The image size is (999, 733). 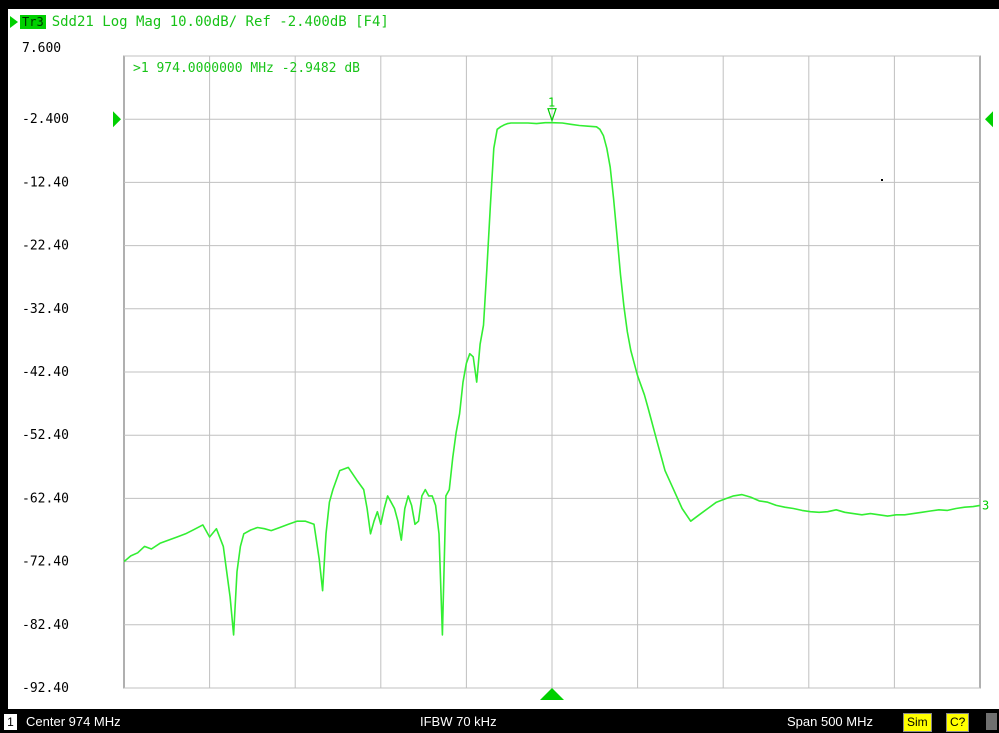 I want to click on ref-left-arrow-icon, so click(x=117, y=119).